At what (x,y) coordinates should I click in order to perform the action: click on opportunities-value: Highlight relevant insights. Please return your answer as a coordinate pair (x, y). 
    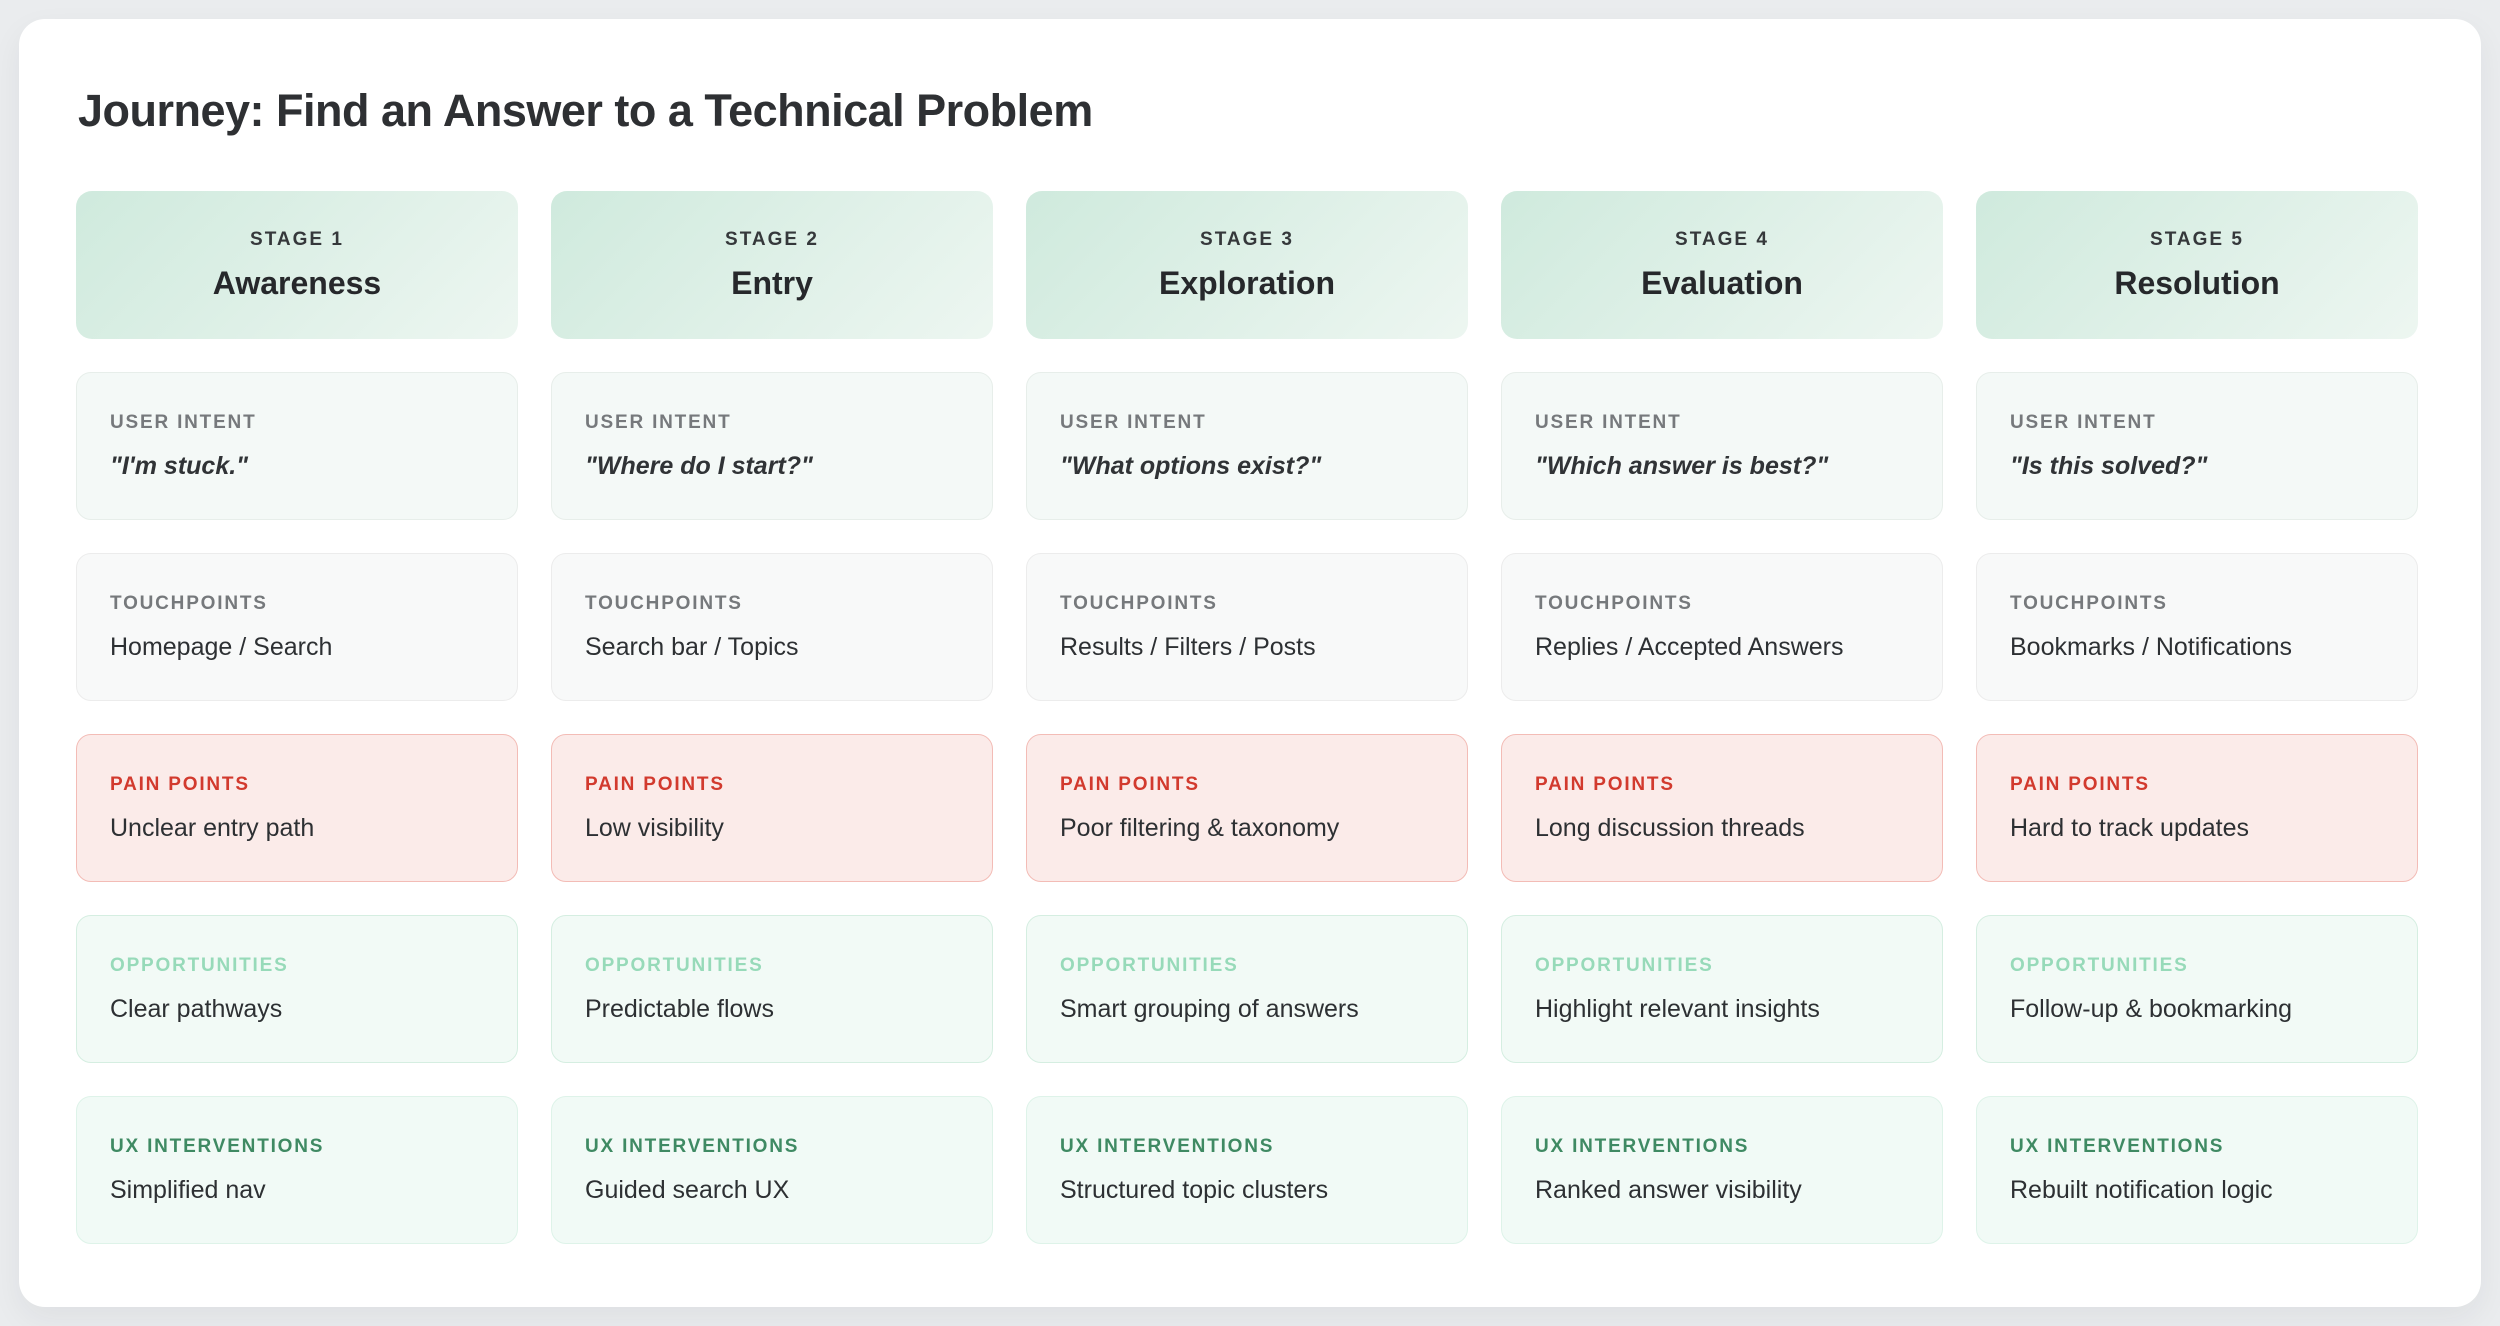
    Looking at the image, I should click on (1677, 1008).